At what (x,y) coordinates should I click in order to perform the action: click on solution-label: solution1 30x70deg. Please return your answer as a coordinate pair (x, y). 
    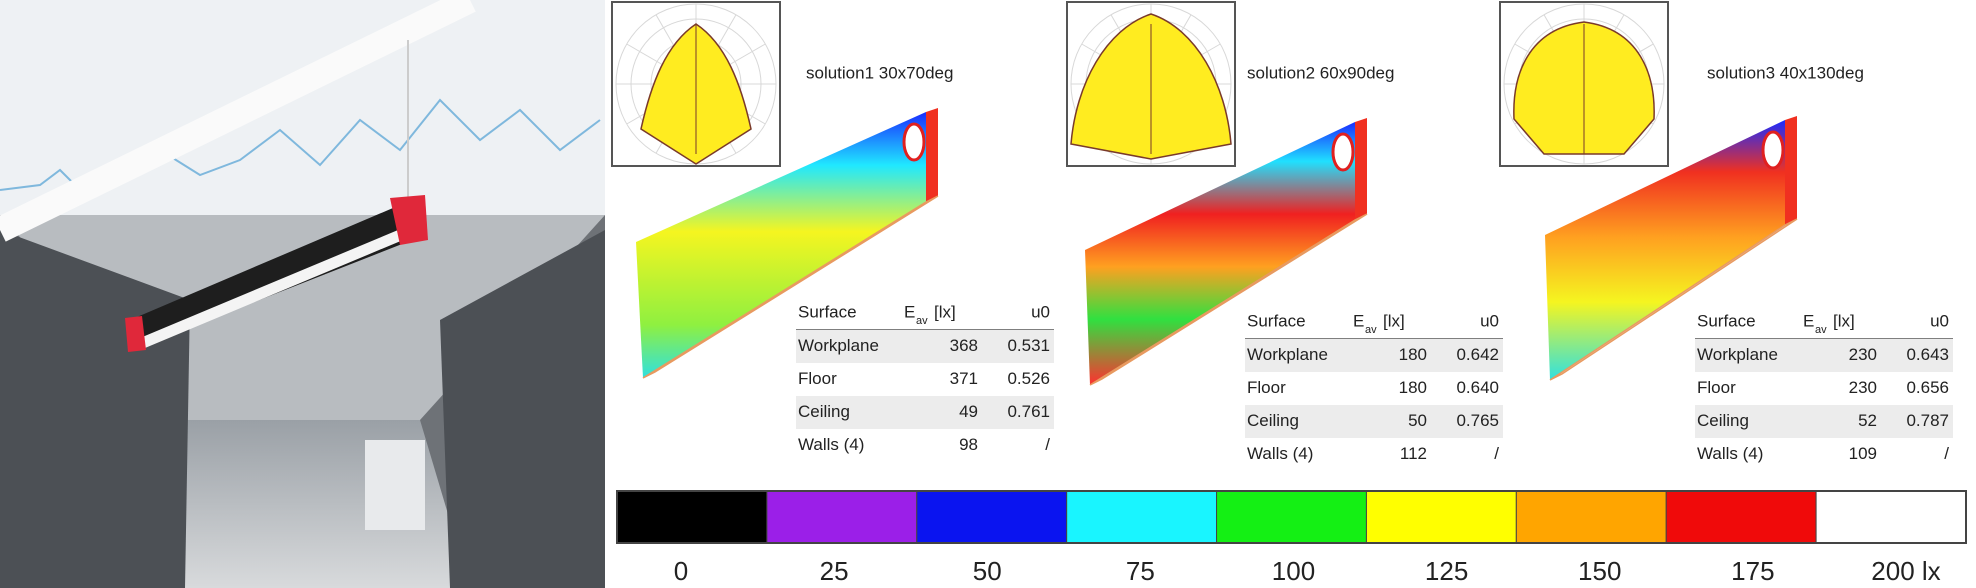
    Looking at the image, I should click on (879, 72).